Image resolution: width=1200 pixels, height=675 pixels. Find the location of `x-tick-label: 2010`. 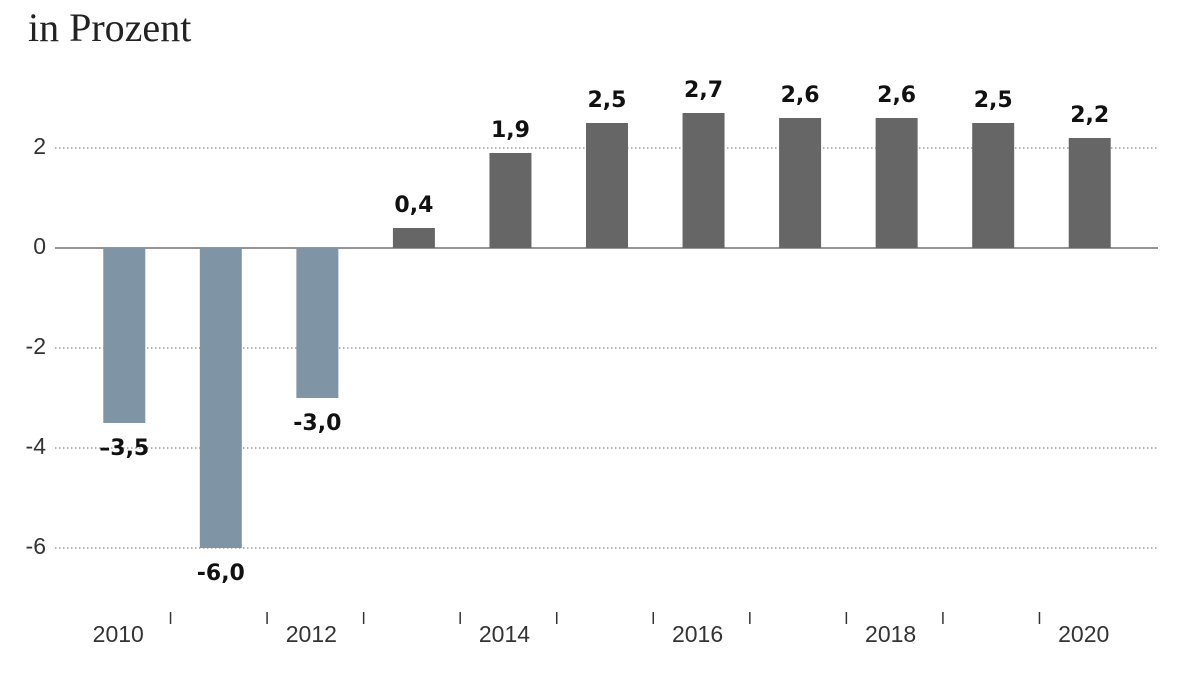

x-tick-label: 2010 is located at coordinates (118, 634).